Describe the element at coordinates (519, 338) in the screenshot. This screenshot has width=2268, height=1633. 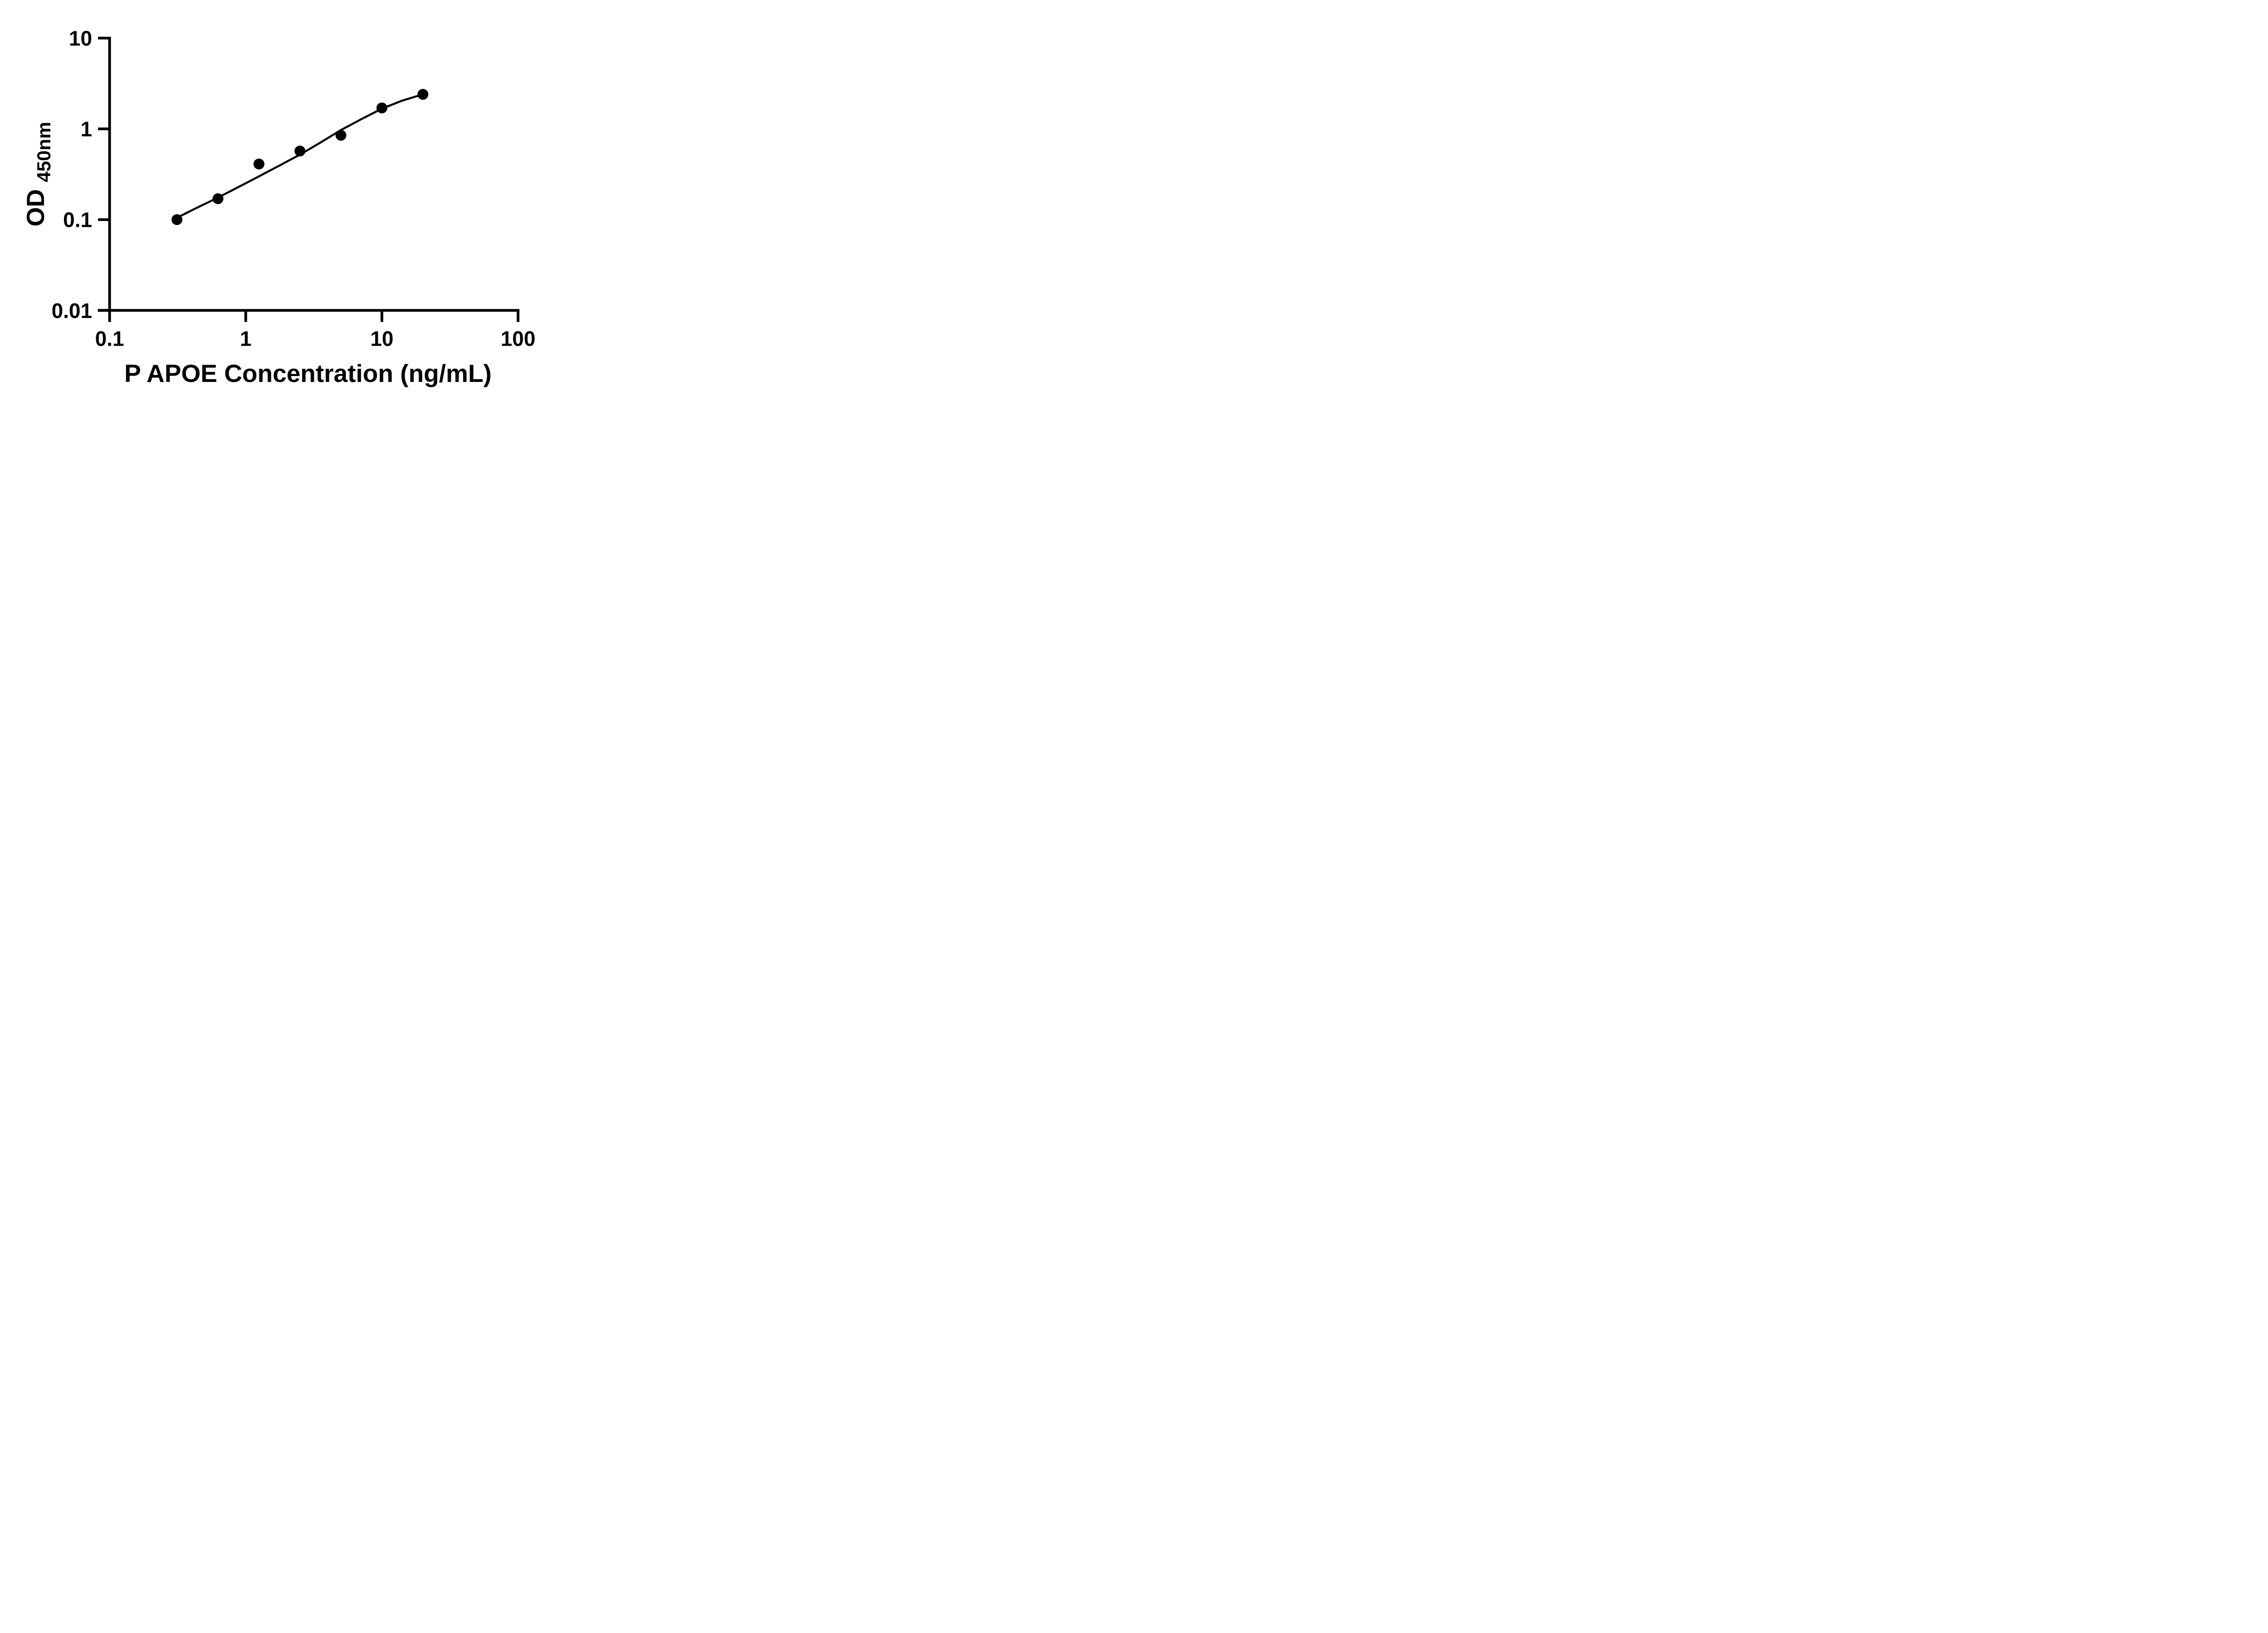
I see `x-tick-label: 100` at that location.